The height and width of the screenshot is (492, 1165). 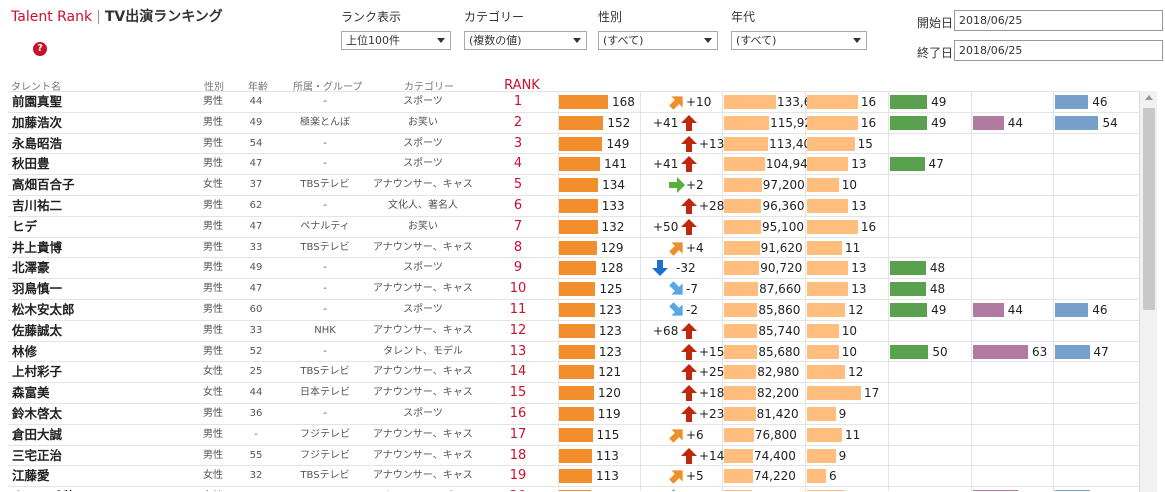 What do you see at coordinates (258, 87) in the screenshot?
I see `column-header-age: 年齢` at bounding box center [258, 87].